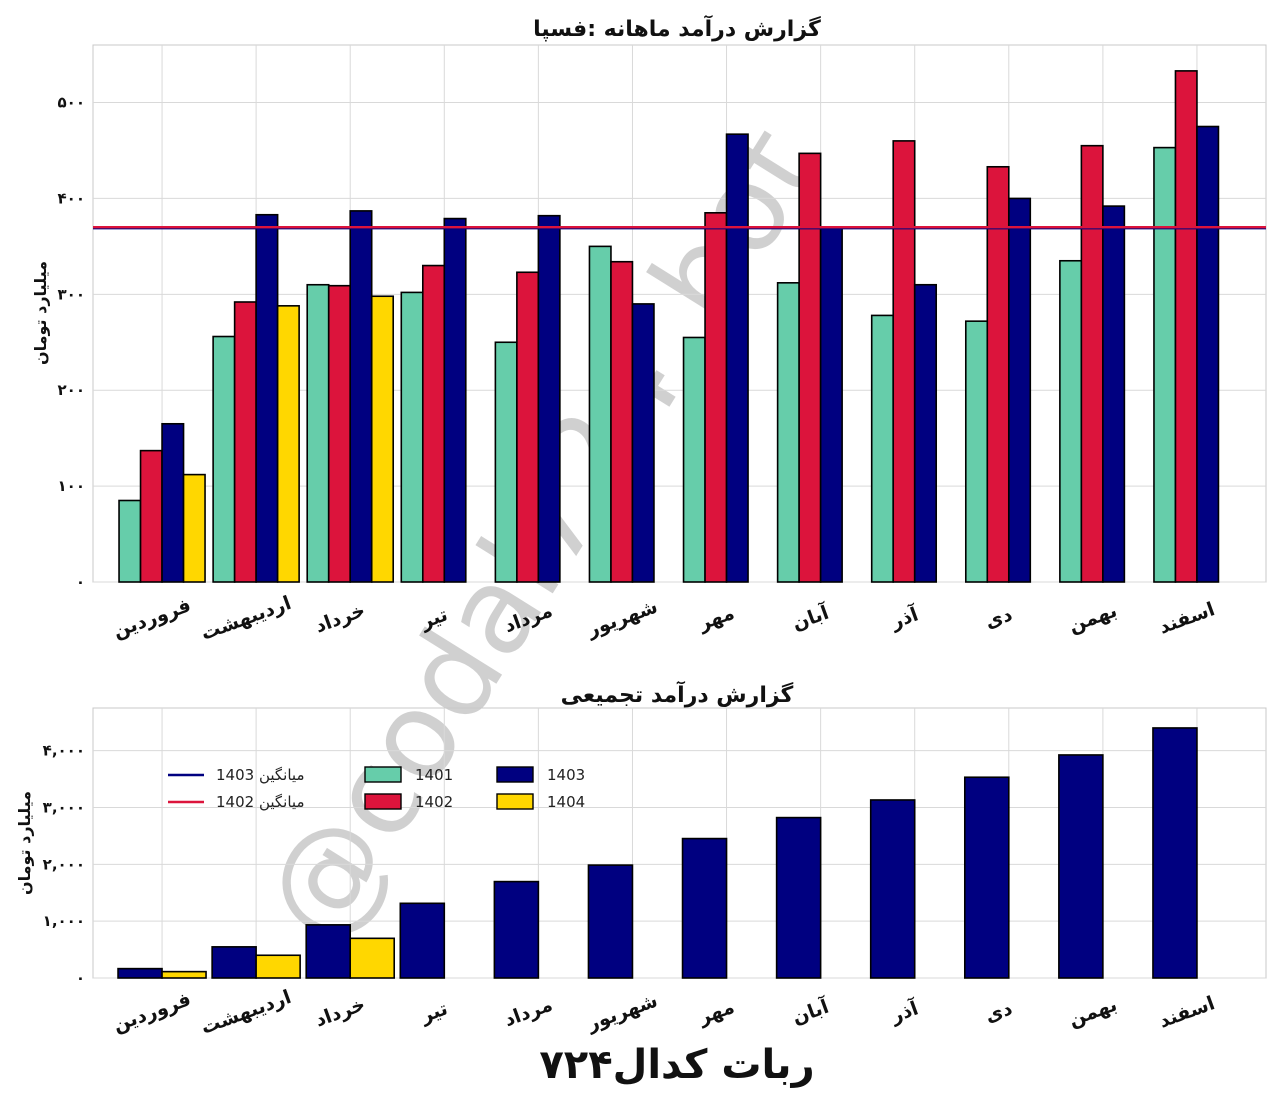 This screenshot has height=1097, width=1280. I want to click on legend-entry: 1401, so click(408, 775).